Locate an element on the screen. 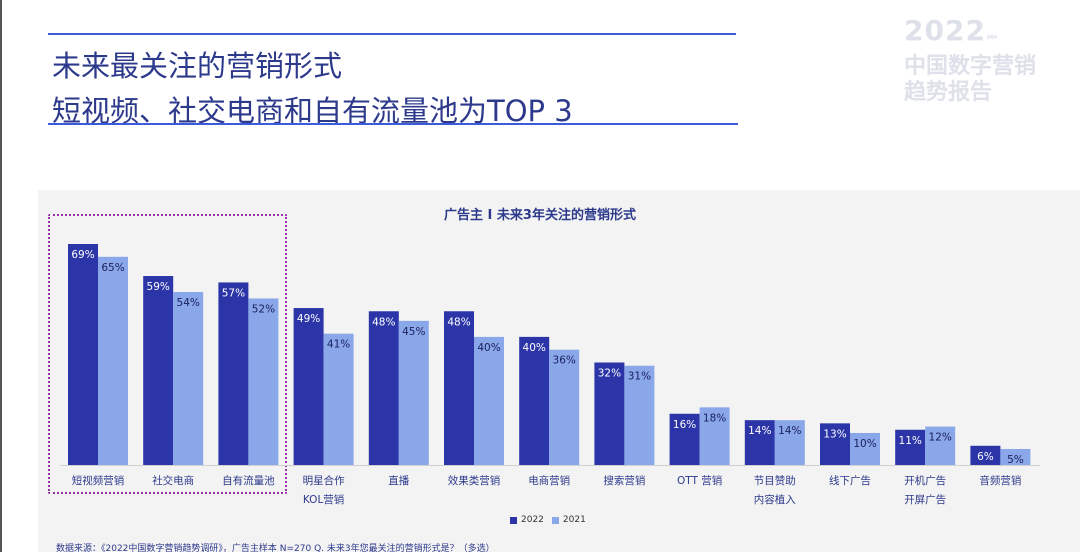  logo-year: 2022»» is located at coordinates (989, 34).